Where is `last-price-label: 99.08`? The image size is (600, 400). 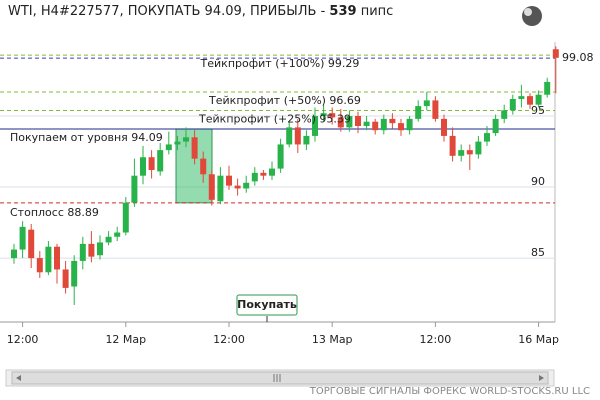
last-price-label: 99.08 is located at coordinates (578, 57).